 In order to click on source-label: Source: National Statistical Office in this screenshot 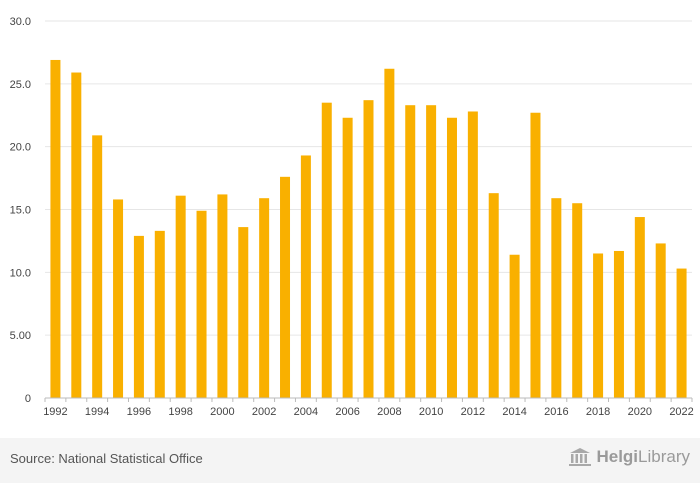, I will do `click(106, 458)`.